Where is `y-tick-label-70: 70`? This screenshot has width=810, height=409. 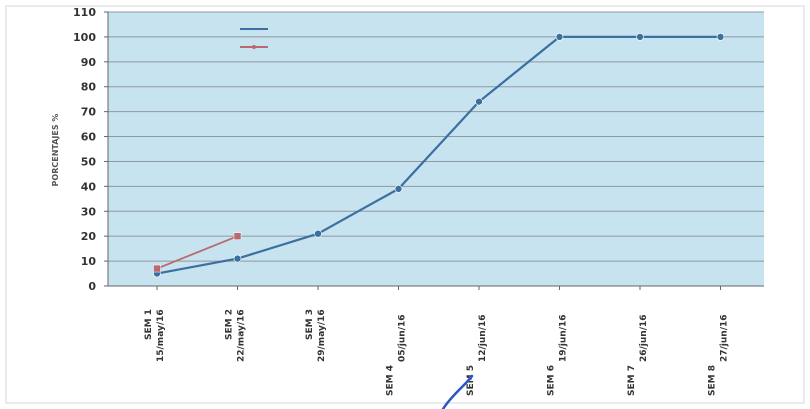
y-tick-label-70: 70 is located at coordinates (89, 112).